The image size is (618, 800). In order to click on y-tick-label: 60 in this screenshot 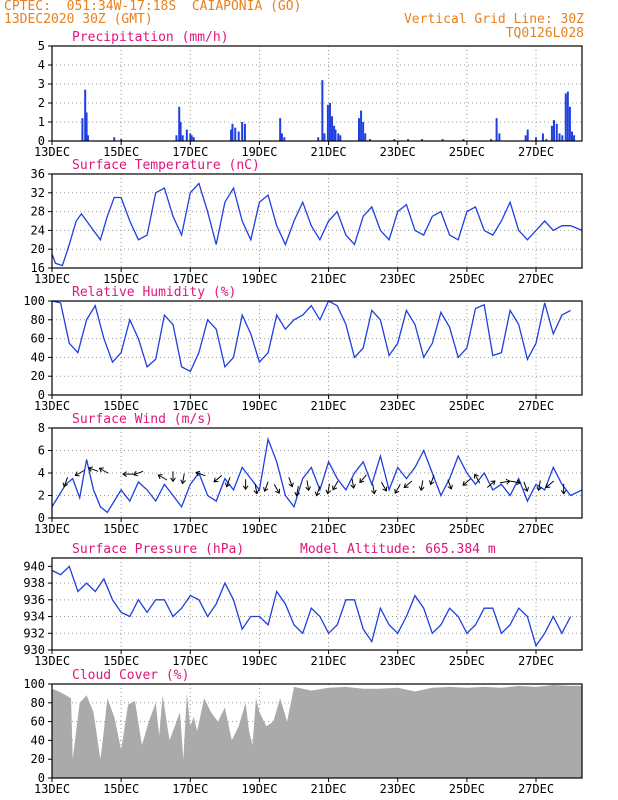, I will do `click(38, 339)`.